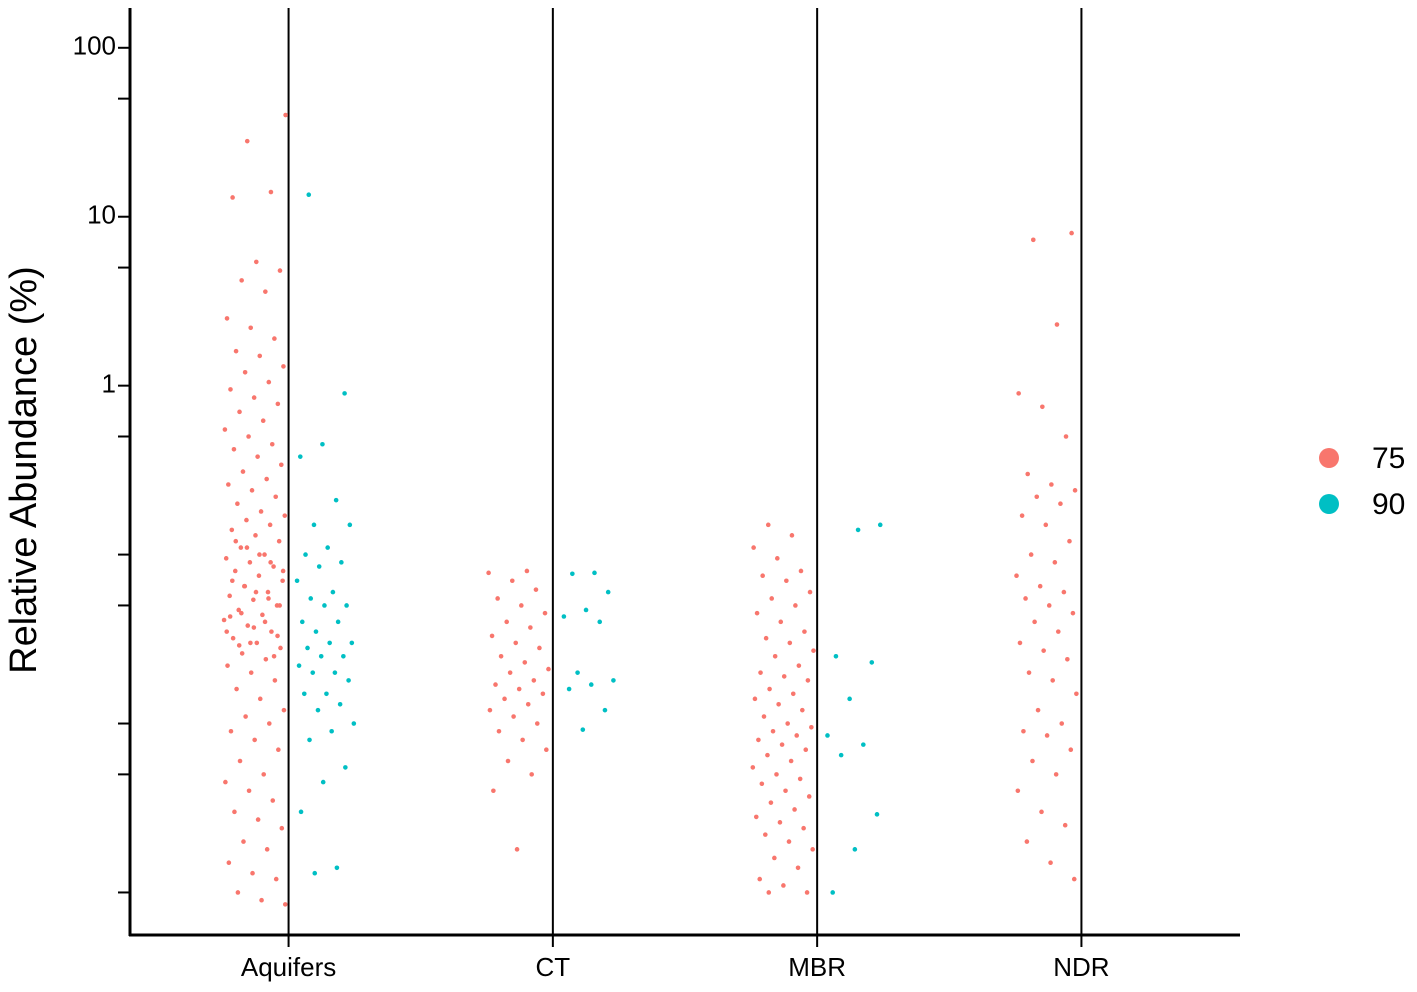 Image resolution: width=1417 pixels, height=992 pixels. I want to click on legend-swatch, so click(1329, 504).